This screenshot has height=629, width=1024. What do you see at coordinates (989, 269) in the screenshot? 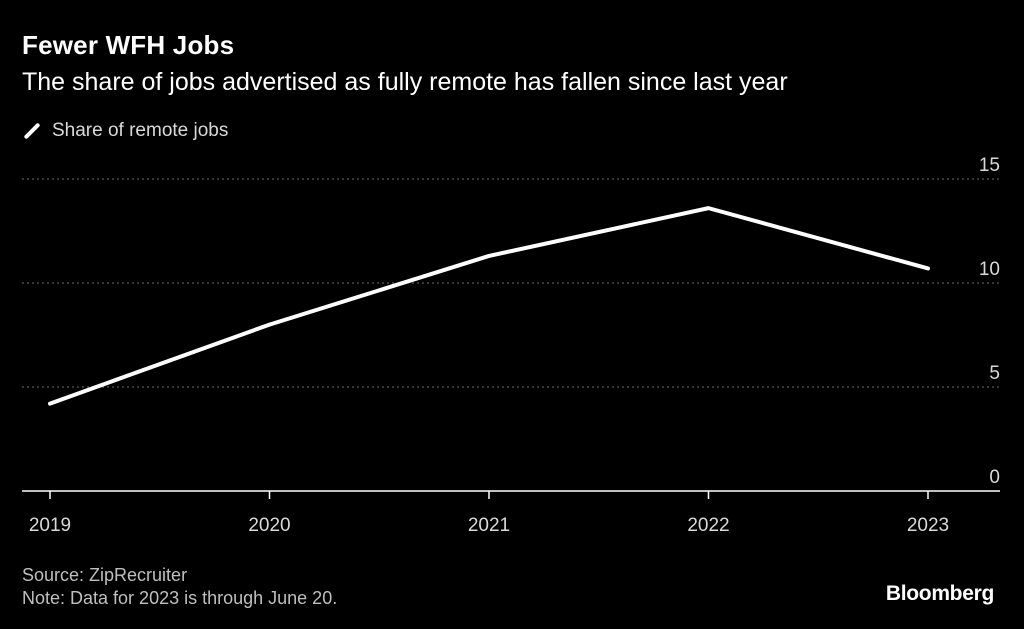
I see `y-tick-label: 10` at bounding box center [989, 269].